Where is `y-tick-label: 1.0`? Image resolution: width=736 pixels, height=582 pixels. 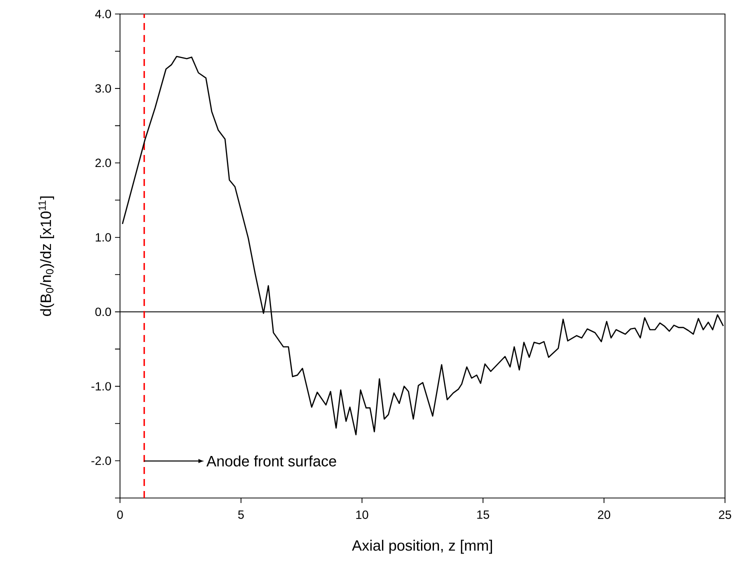 y-tick-label: 1.0 is located at coordinates (104, 237).